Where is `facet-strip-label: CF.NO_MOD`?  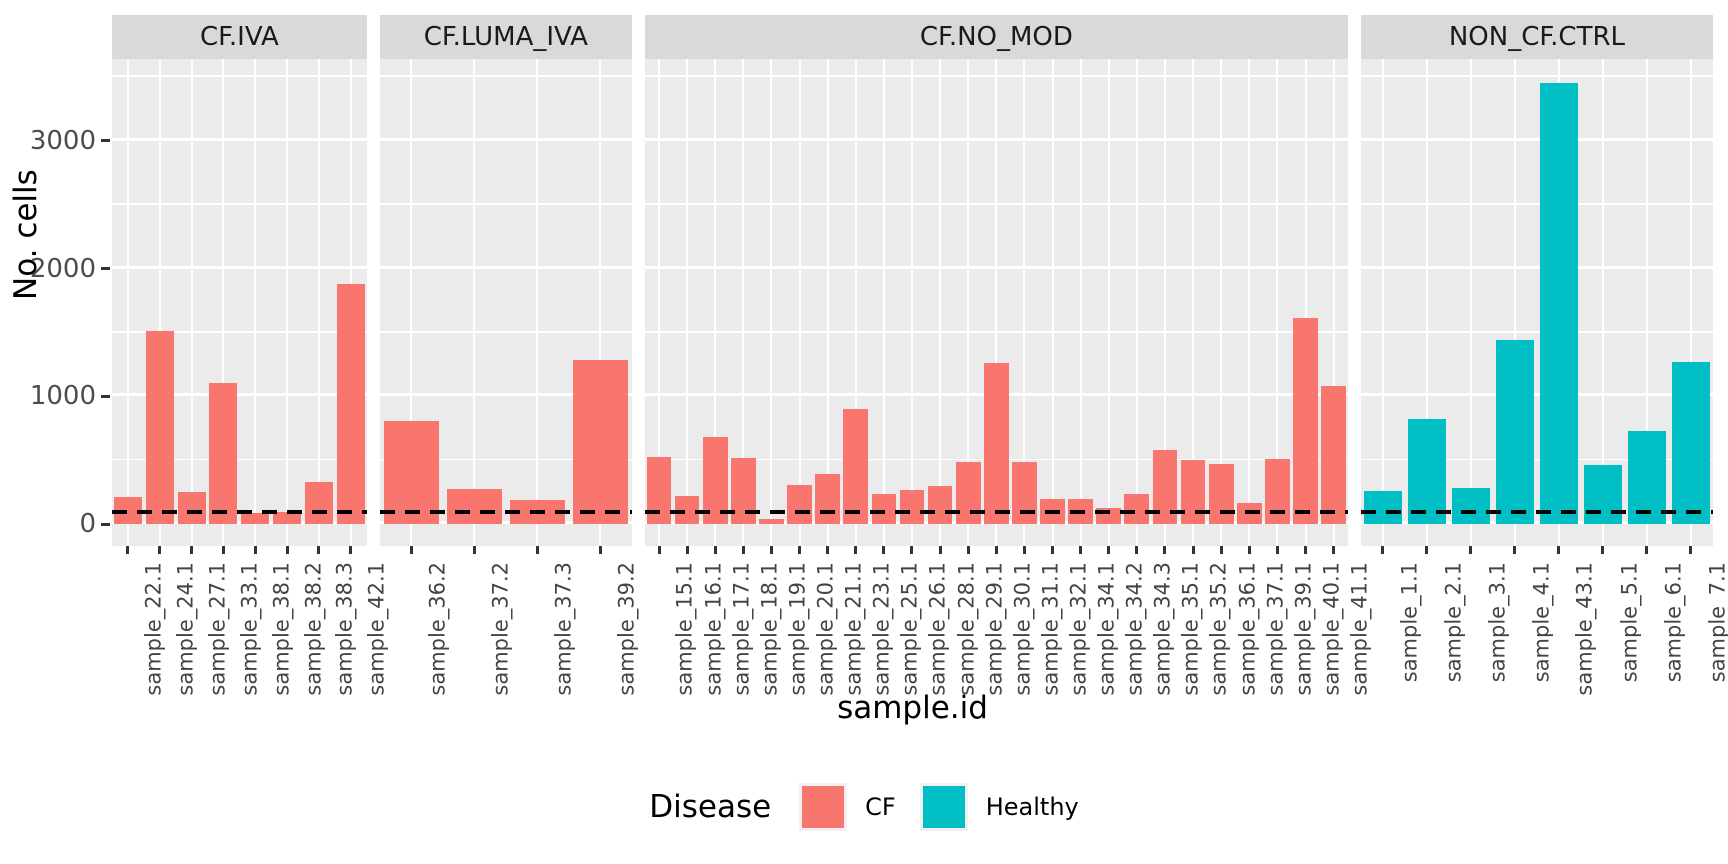 facet-strip-label: CF.NO_MOD is located at coordinates (996, 37).